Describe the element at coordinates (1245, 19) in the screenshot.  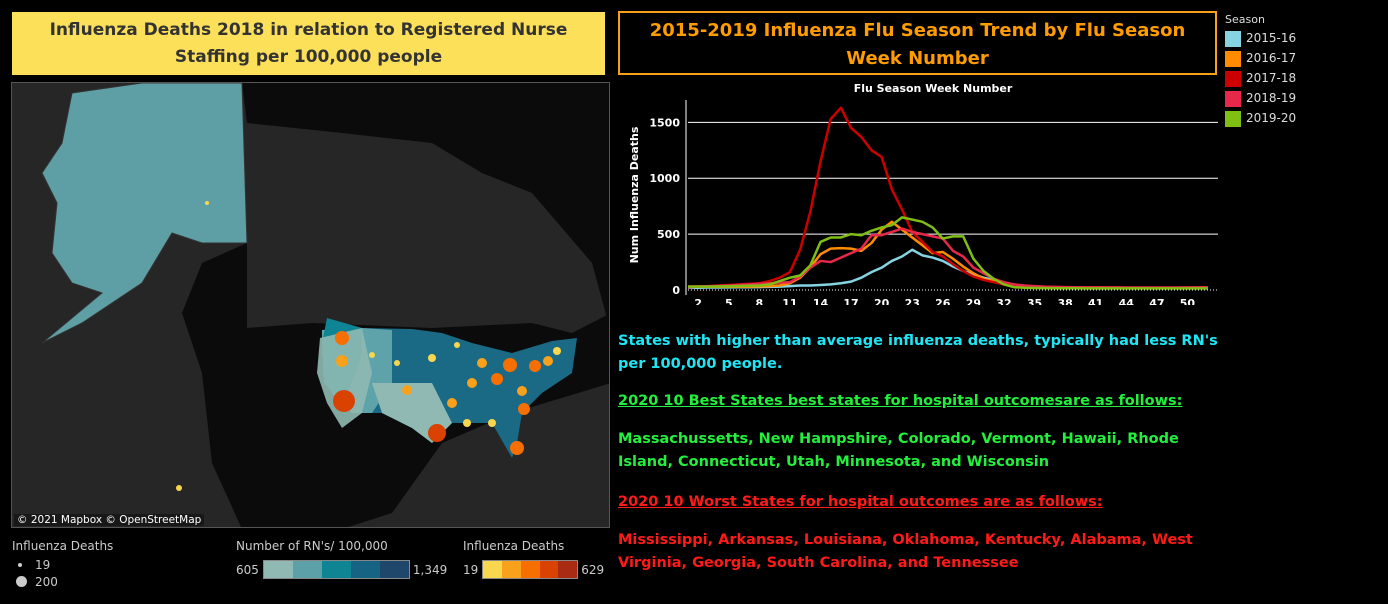
I see `season-legend-title: Season` at that location.